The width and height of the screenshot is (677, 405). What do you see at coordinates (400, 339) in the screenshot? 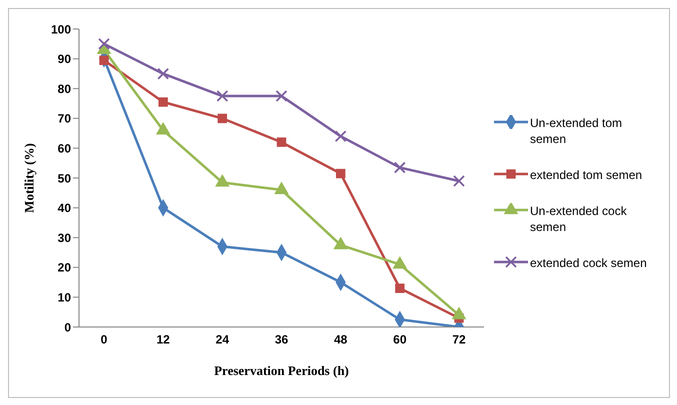
I see `x-tick-label: 60` at bounding box center [400, 339].